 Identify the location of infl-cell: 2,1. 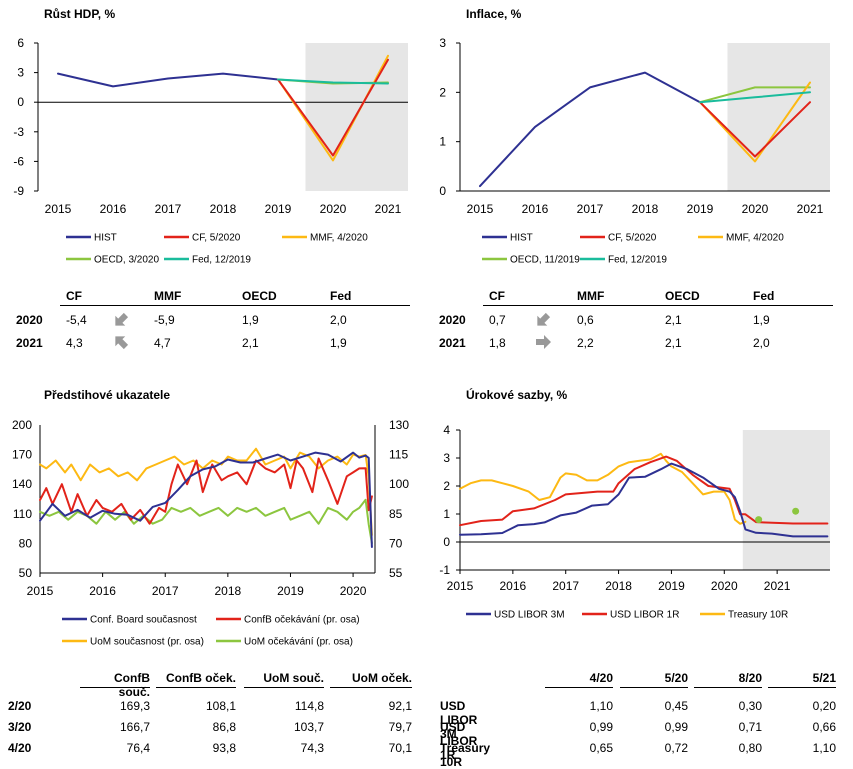
(673, 320).